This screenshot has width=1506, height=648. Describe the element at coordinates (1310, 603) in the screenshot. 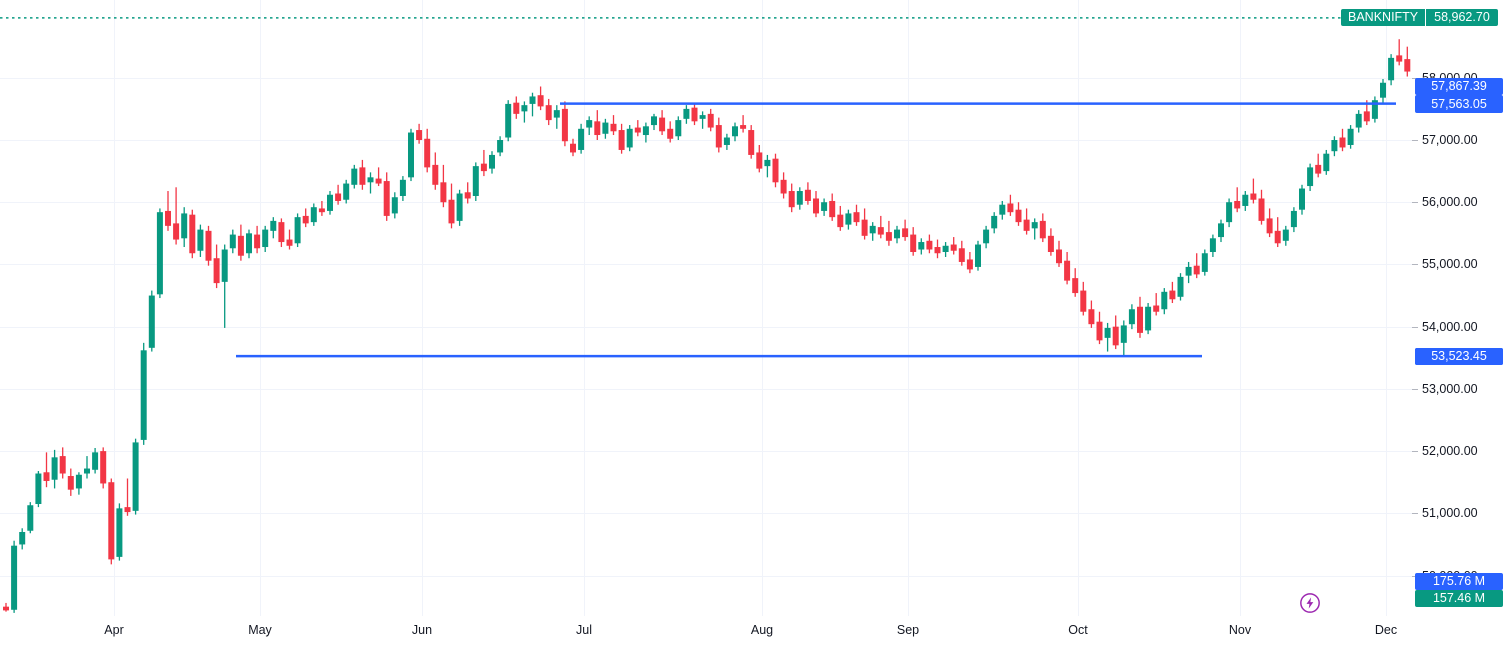

I see `lightning-event-icon` at that location.